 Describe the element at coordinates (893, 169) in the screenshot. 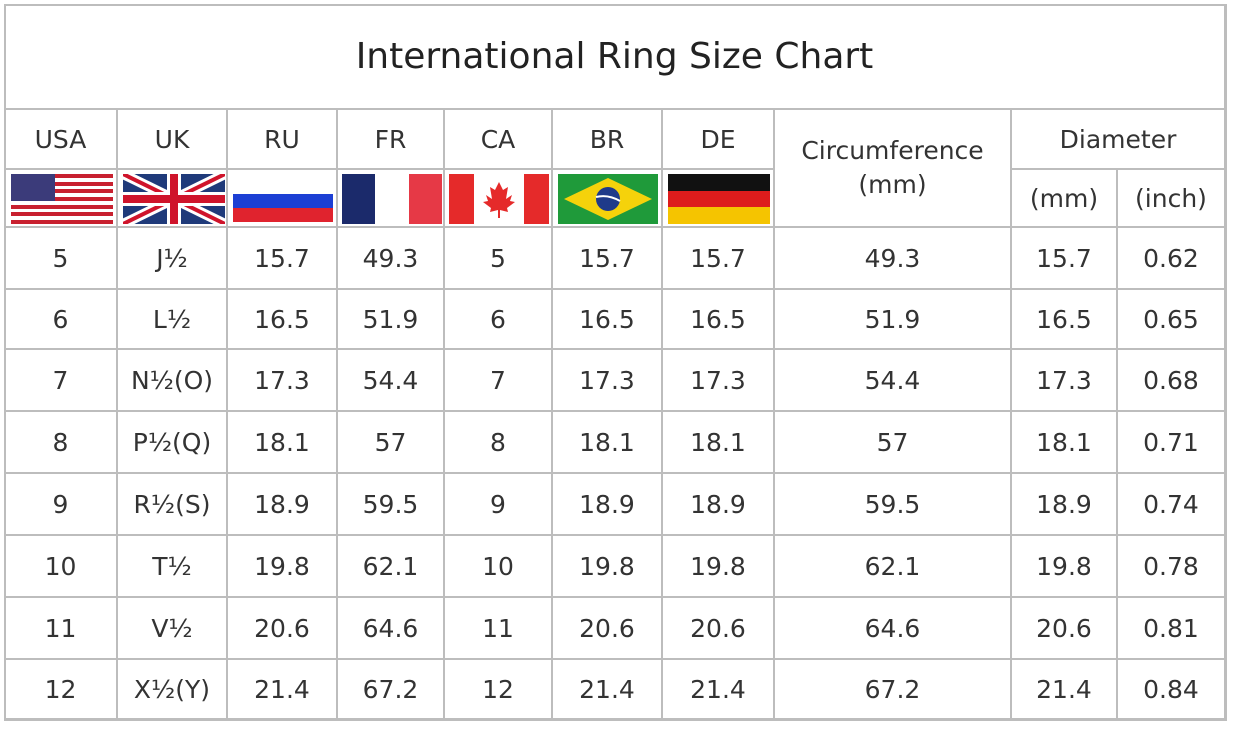

I see `circumference-header: Circumference (mm)` at that location.